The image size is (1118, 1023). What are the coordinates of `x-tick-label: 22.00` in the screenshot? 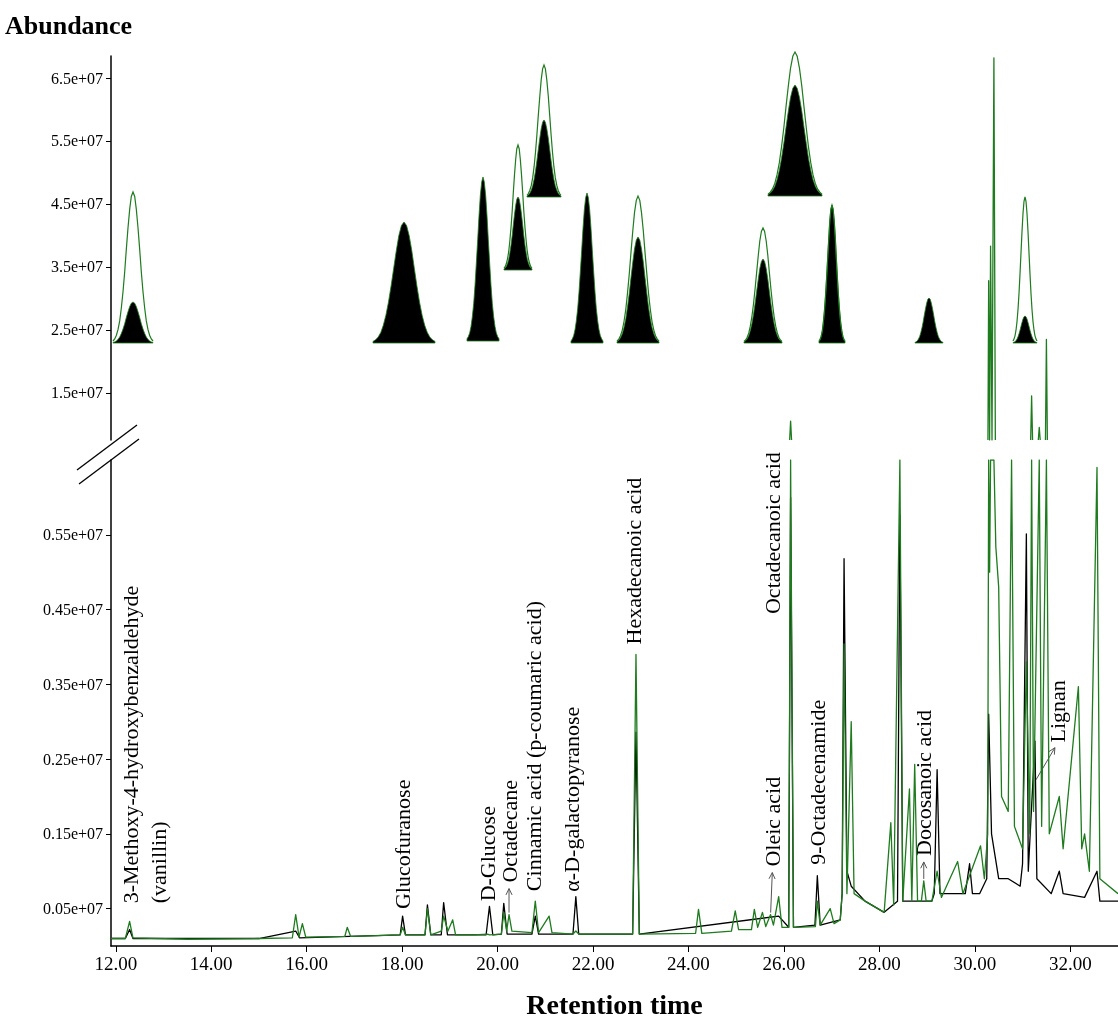 It's located at (593, 963).